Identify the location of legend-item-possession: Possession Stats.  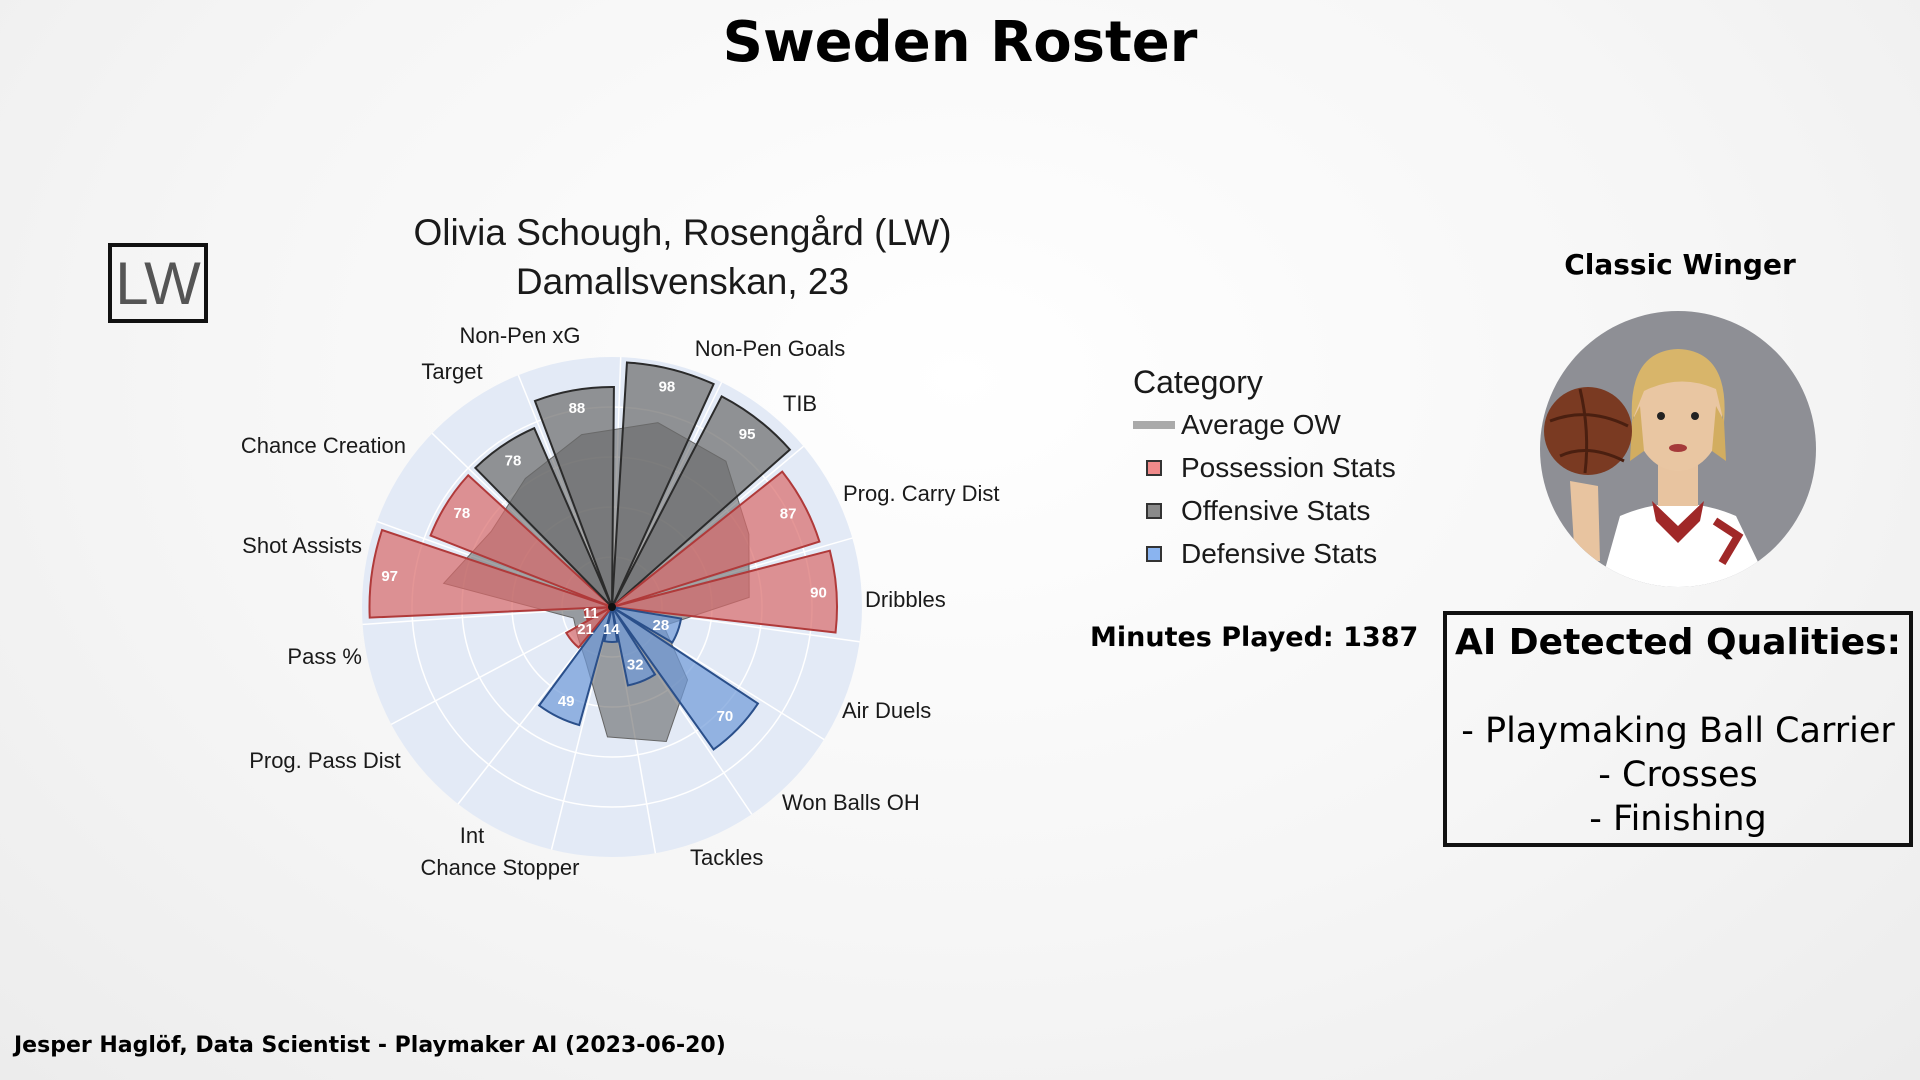
(1264, 467).